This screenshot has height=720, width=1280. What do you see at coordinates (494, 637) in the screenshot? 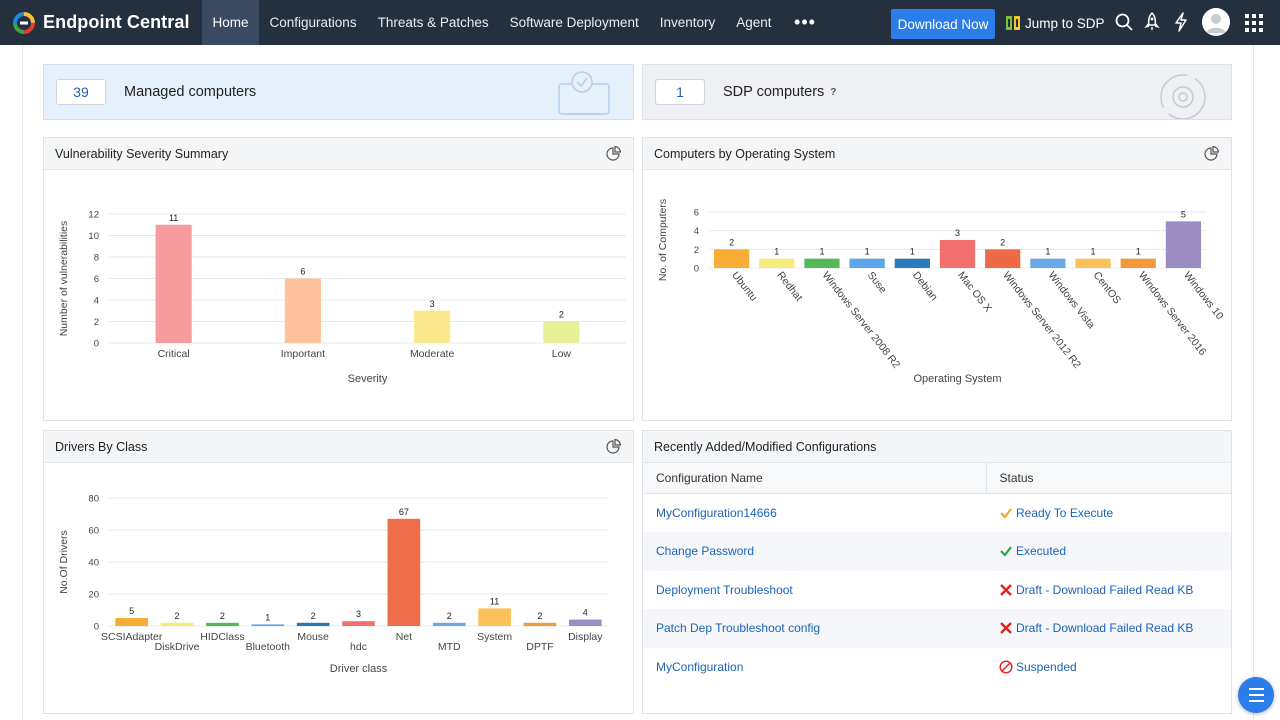
I see `x-tick-label: System` at bounding box center [494, 637].